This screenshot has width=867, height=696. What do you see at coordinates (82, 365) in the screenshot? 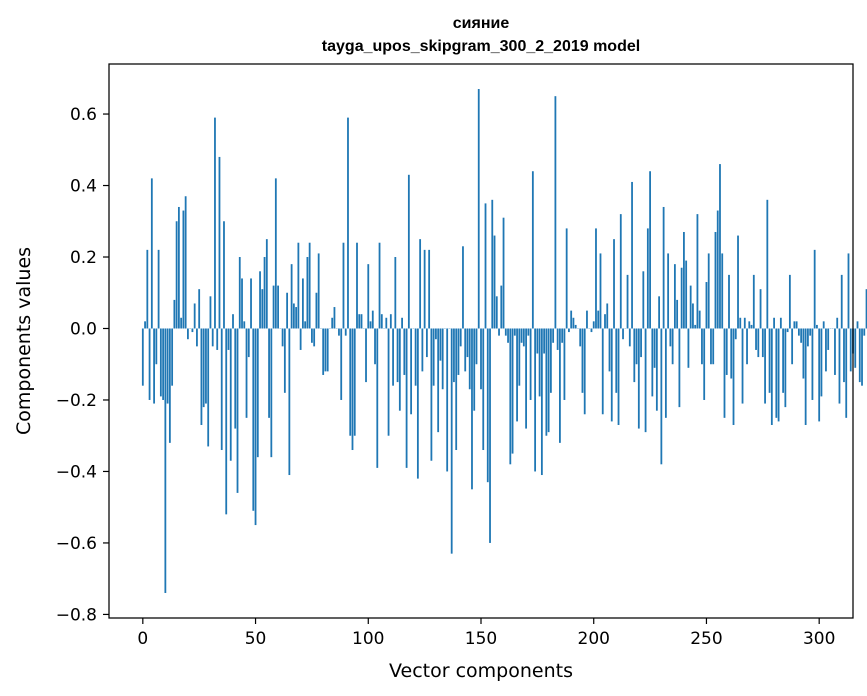
I see `y-axis-ticks: −0.8 −0.6 −0.4 −0.2 0.0 0.2 0.4 0.6` at bounding box center [82, 365].